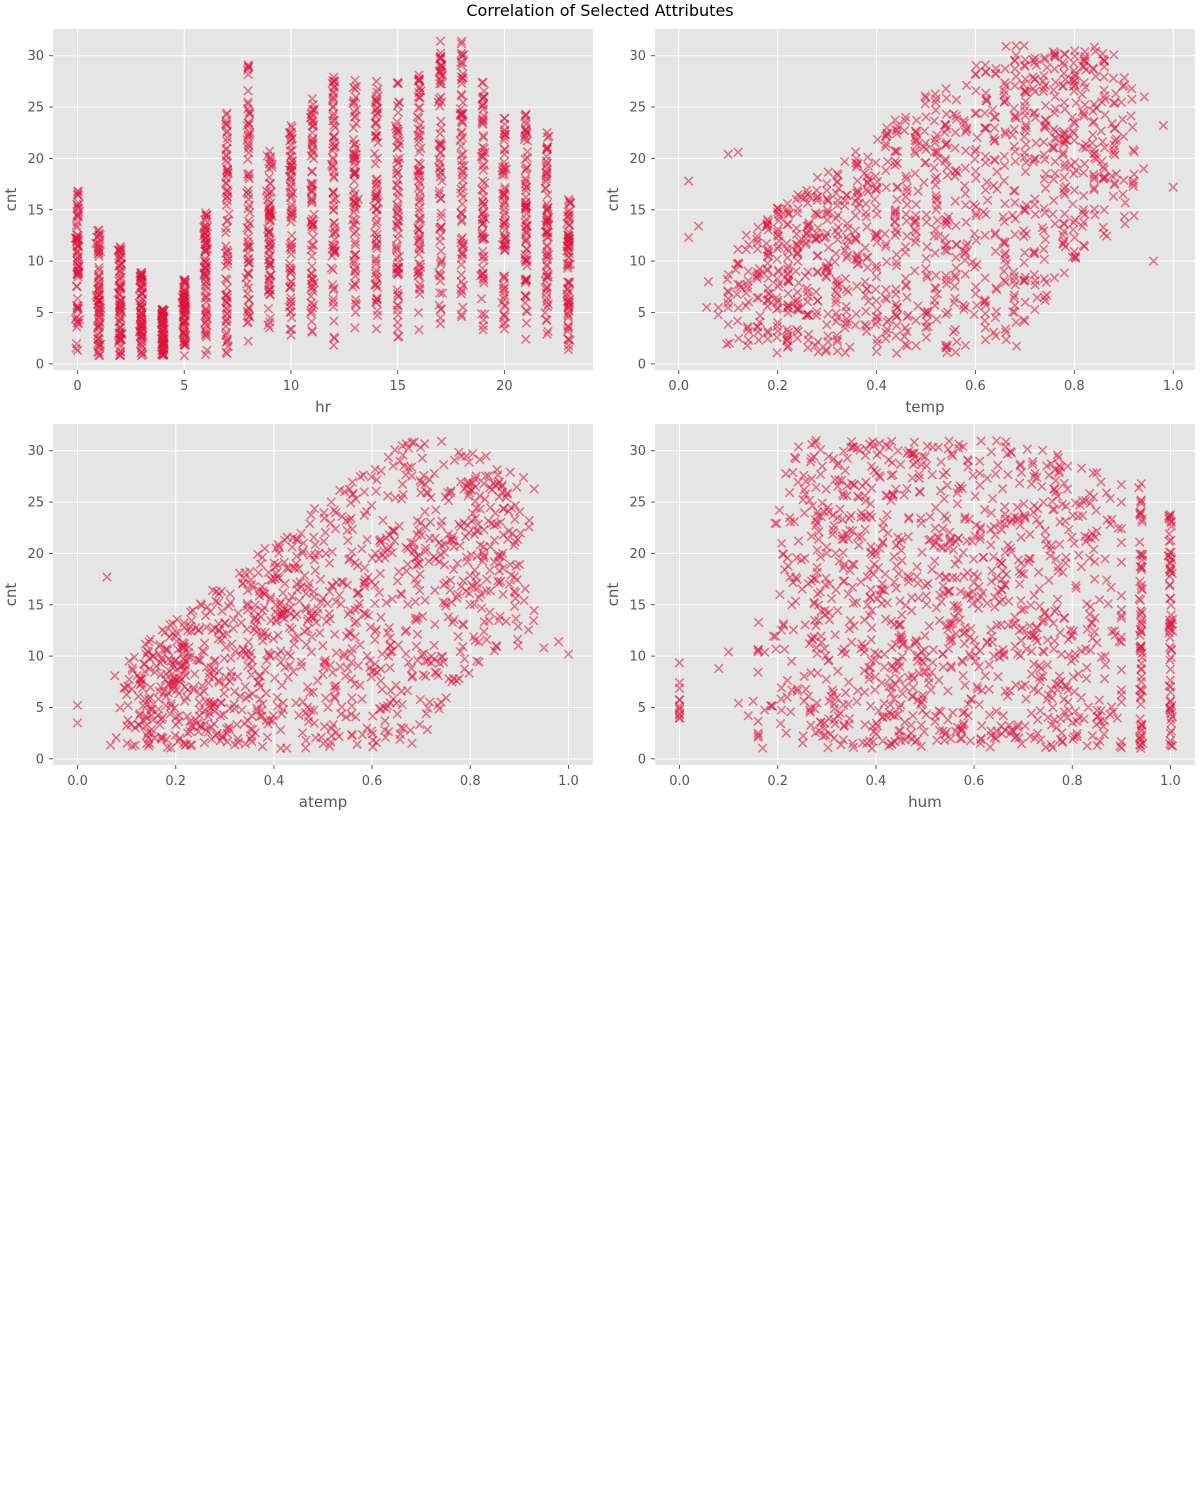 The height and width of the screenshot is (1500, 1200). Describe the element at coordinates (11, 200) in the screenshot. I see `y-axis-label: cnt` at that location.